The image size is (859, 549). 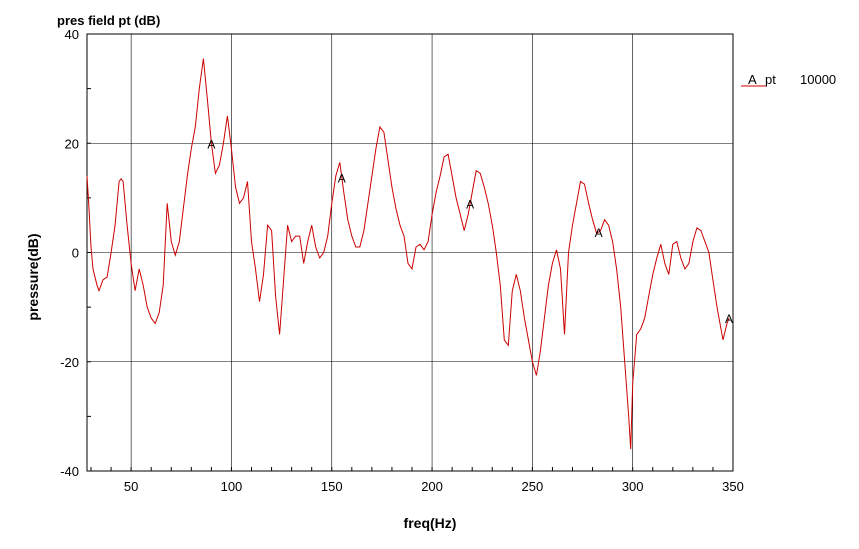 What do you see at coordinates (818, 79) in the screenshot?
I see `legend-value: 10000` at bounding box center [818, 79].